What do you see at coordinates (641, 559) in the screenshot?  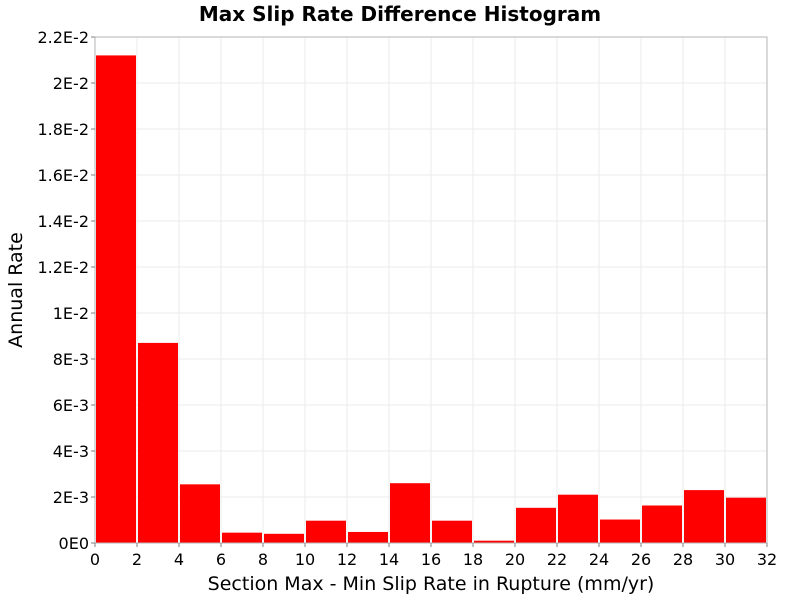 I see `x-tick-label-13: 26` at bounding box center [641, 559].